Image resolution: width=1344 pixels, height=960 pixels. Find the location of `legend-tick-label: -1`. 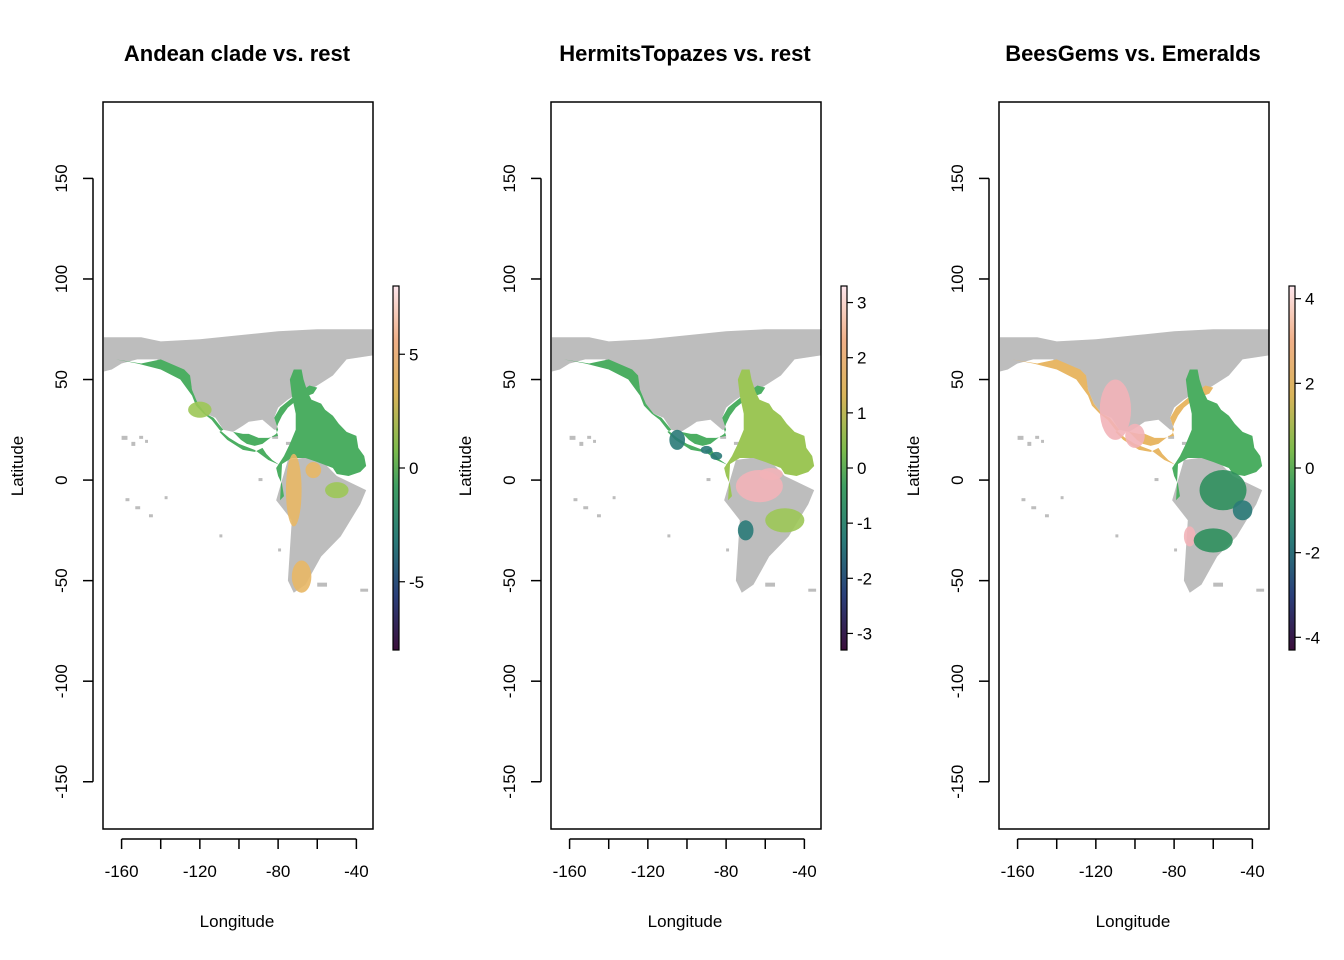

legend-tick-label: -1 is located at coordinates (864, 523).